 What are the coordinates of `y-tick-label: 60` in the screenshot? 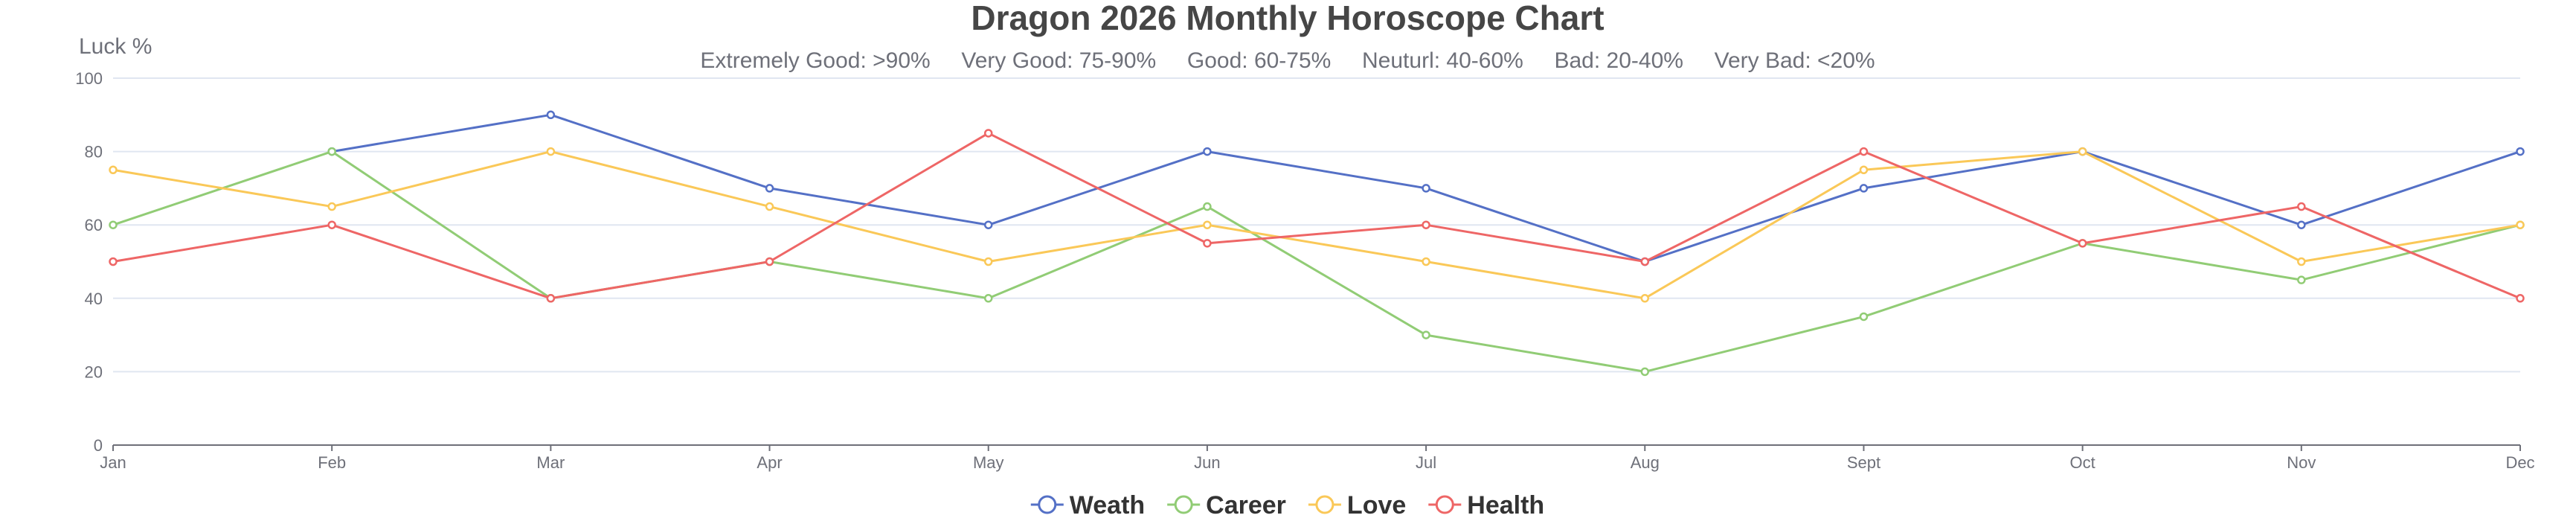 It's located at (94, 225).